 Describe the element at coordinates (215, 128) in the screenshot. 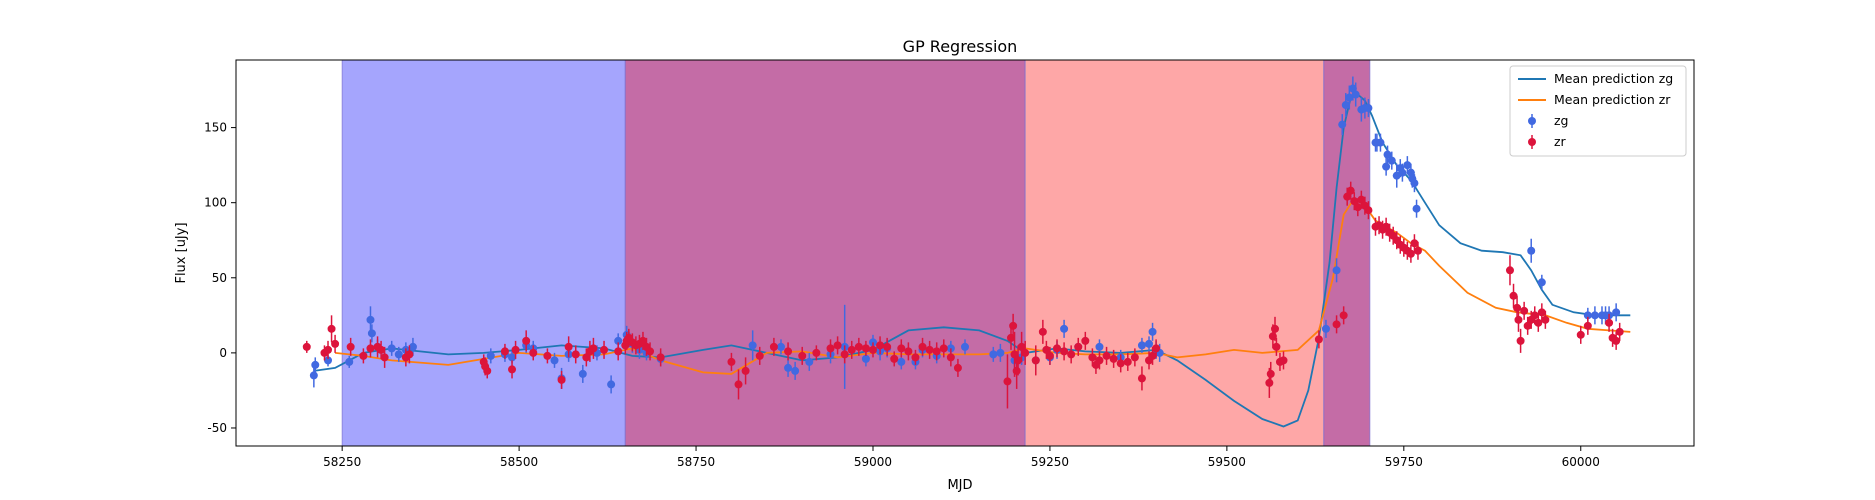

I see `y-tick-label: 150` at that location.